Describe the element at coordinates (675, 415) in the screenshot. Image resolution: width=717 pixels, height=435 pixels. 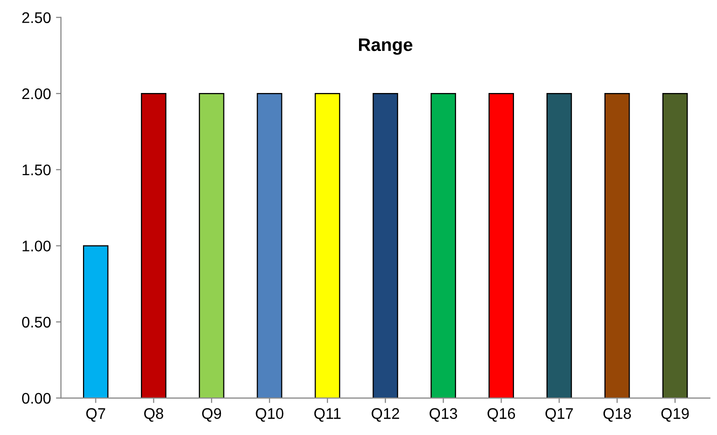
I see `x-tick-label: Q19` at that location.